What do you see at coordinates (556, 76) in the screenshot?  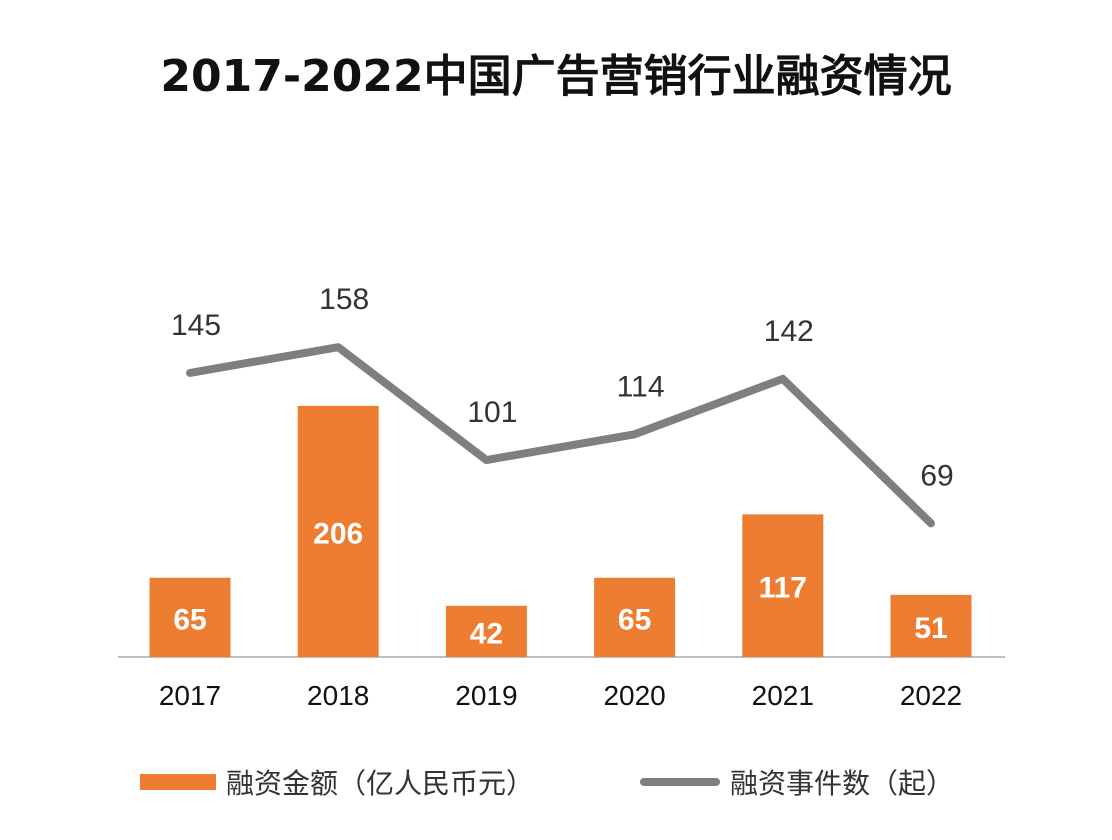 I see `chart-title: 2017-2022中国广告营销行业融资情况` at bounding box center [556, 76].